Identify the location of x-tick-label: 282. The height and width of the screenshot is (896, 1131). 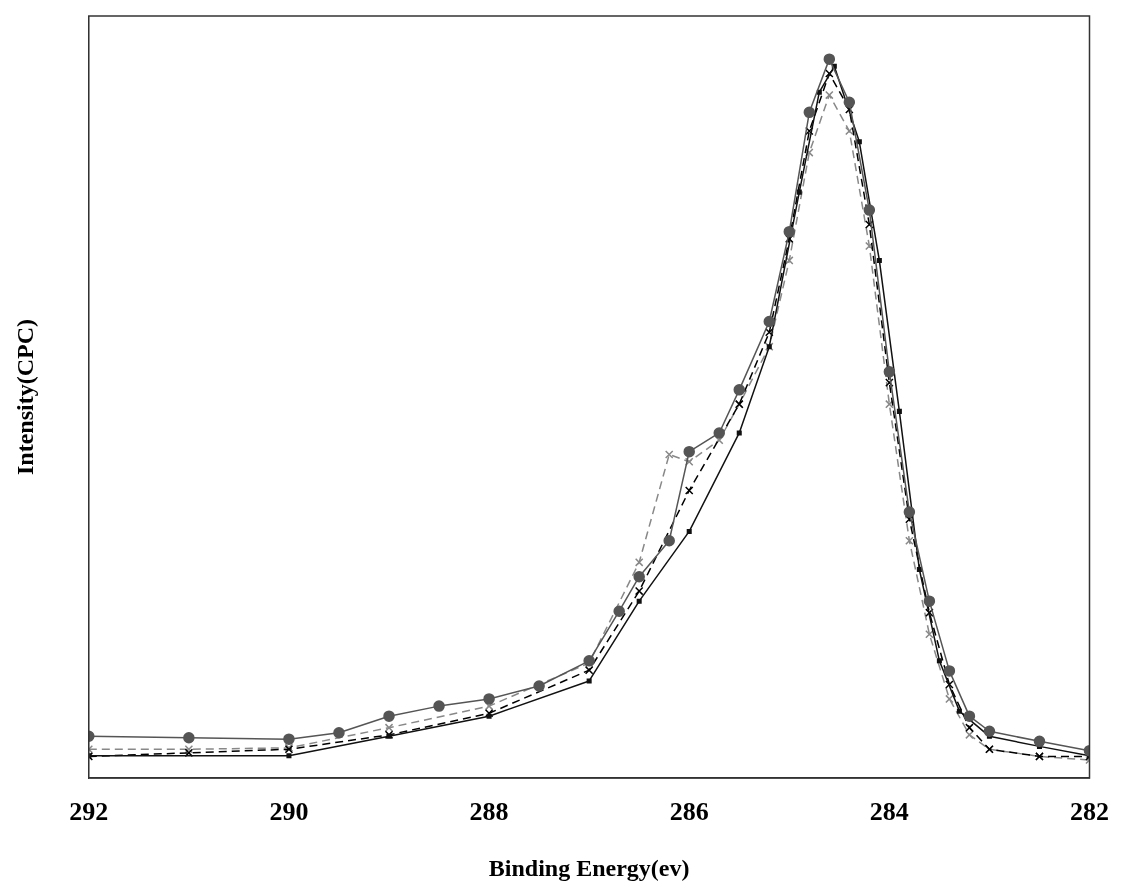
(1089, 812).